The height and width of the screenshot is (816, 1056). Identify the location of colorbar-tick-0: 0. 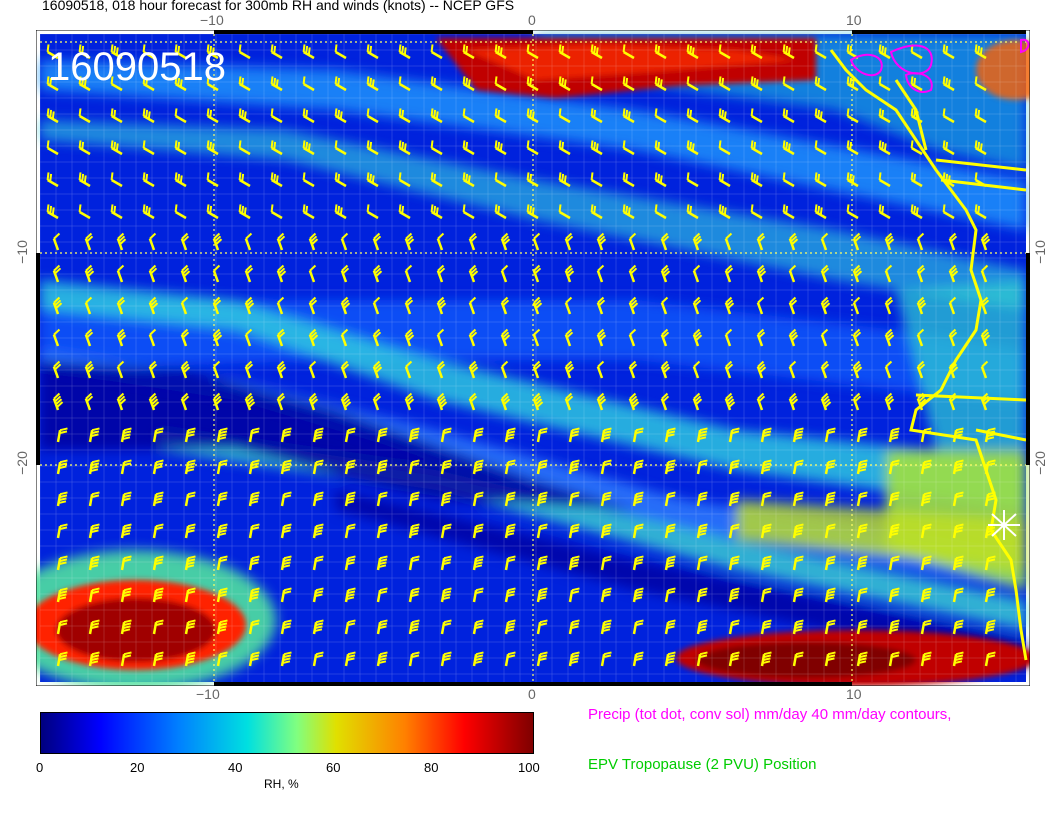
(40, 767).